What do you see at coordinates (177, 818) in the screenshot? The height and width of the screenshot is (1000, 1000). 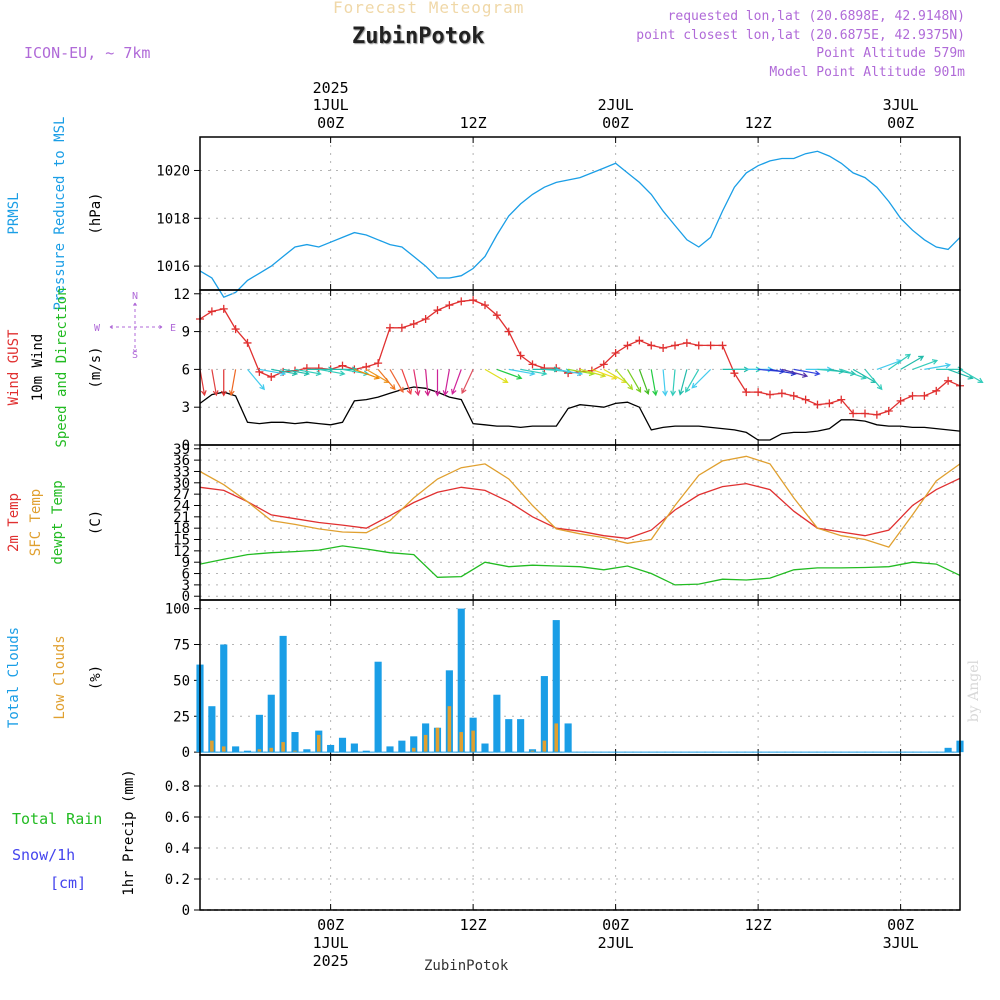 I see `y-tick-label: 0.6` at bounding box center [177, 818].